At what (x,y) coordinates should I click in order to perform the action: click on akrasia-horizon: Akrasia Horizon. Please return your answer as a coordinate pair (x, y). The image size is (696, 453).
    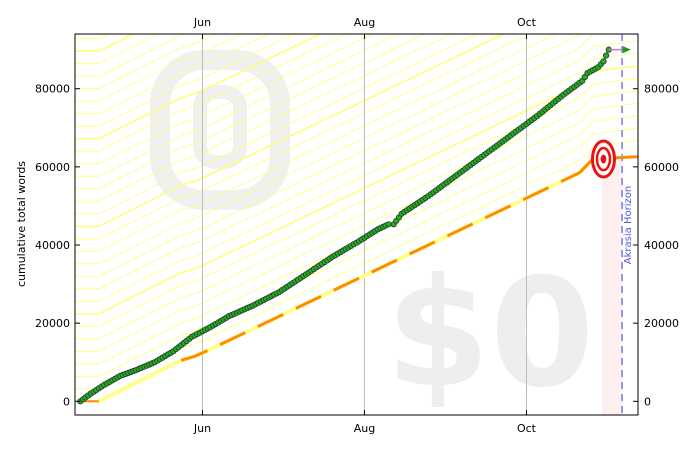
    Looking at the image, I should click on (618, 224).